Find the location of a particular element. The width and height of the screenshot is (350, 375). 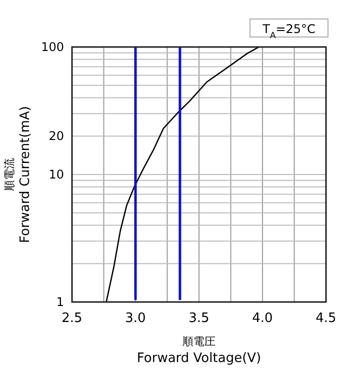

x-axis-title: 順電圧 Forward Voltage(V) is located at coordinates (199, 350).